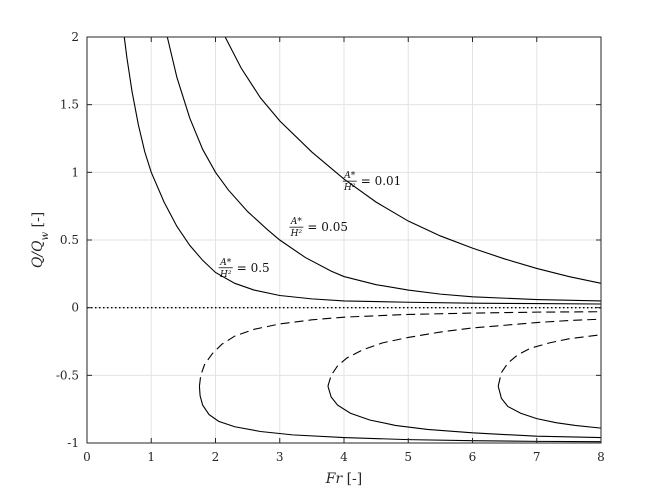 The image size is (664, 498). What do you see at coordinates (537, 457) in the screenshot?
I see `x-tick-label: 7` at bounding box center [537, 457].